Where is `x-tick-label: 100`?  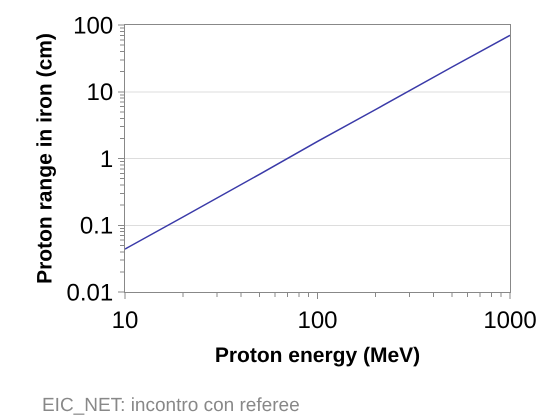
x-tick-label: 100 is located at coordinates (317, 320).